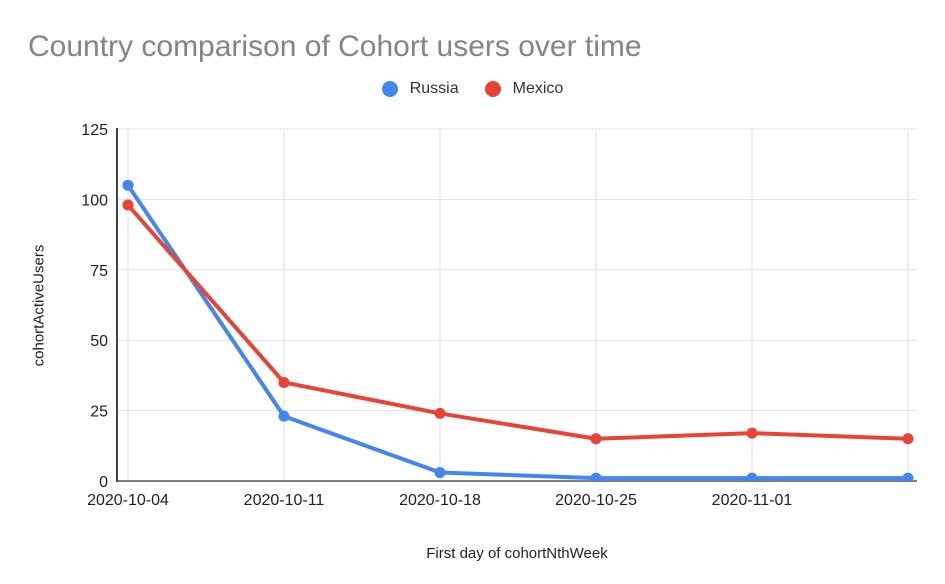  I want to click on y-tick-label: 75, so click(99, 271).